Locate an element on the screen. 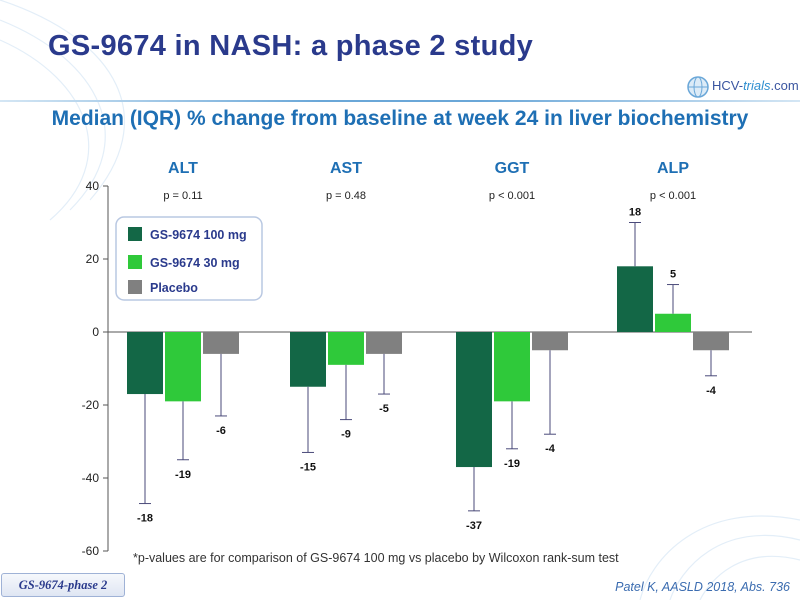 The width and height of the screenshot is (800, 600). data-label: -5 is located at coordinates (384, 409).